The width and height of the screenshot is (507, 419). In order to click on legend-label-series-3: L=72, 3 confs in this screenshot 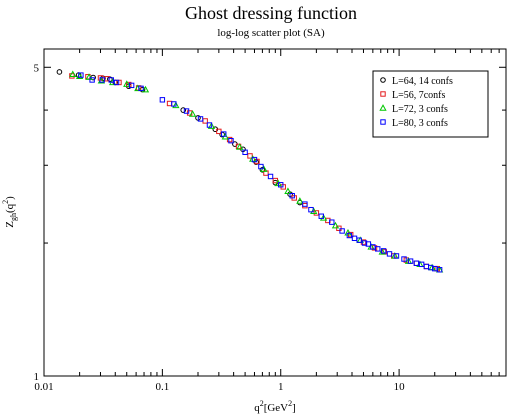, I will do `click(420, 109)`.